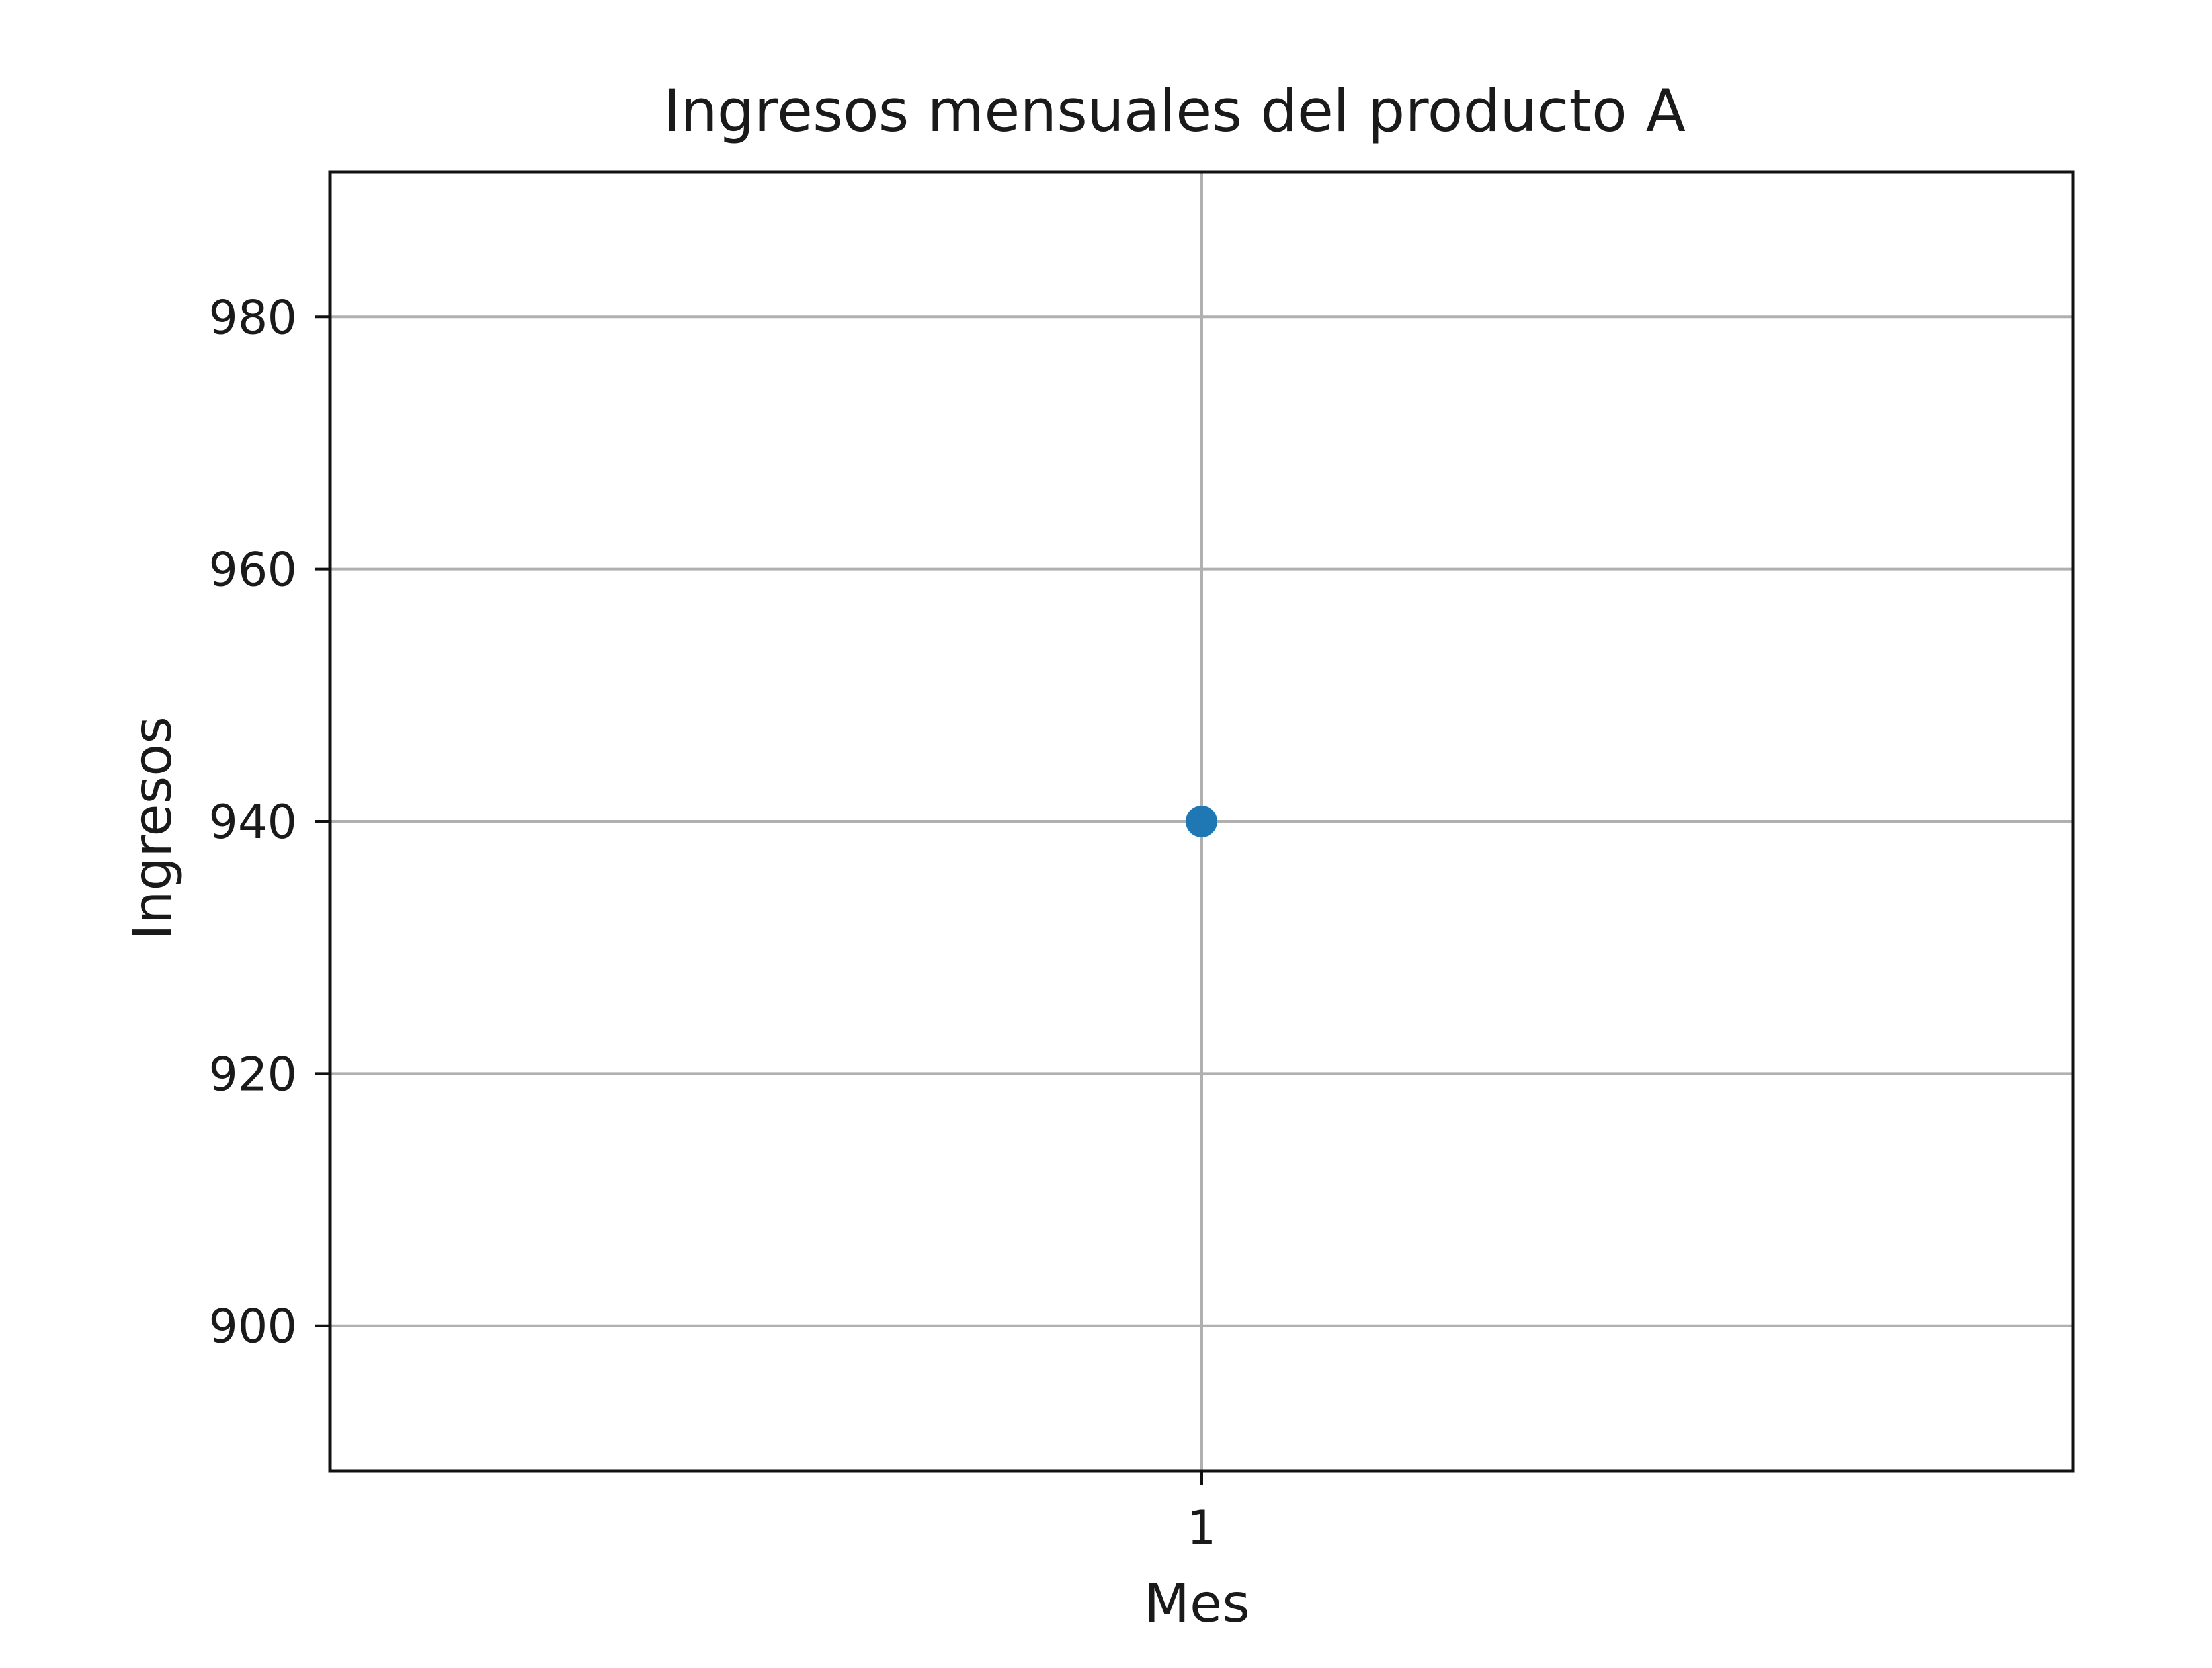 The height and width of the screenshot is (1668, 2212). I want to click on y-tick-label-940: 940, so click(252, 822).